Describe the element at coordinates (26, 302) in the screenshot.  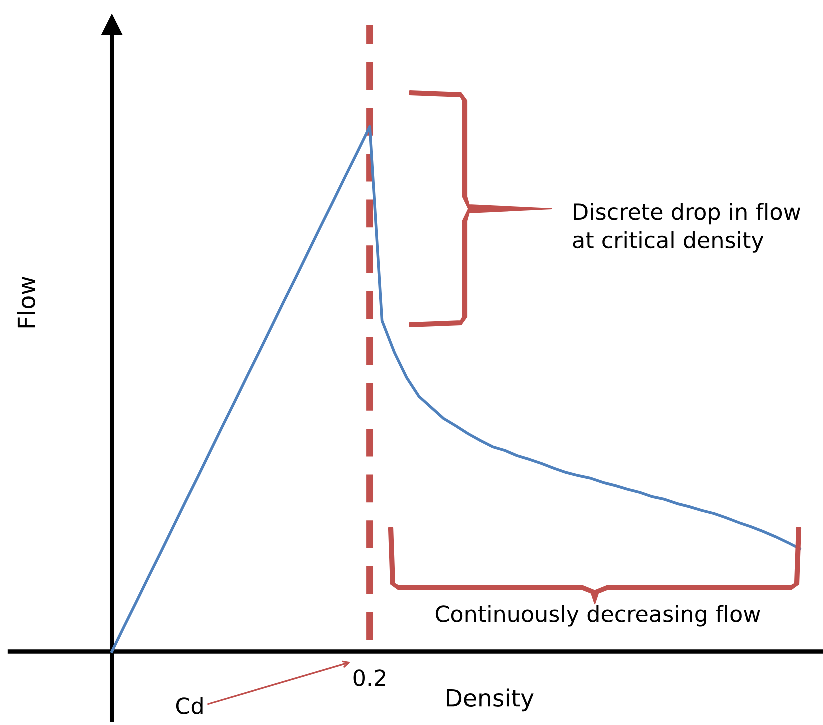
I see `y-axis-title: Flow` at that location.